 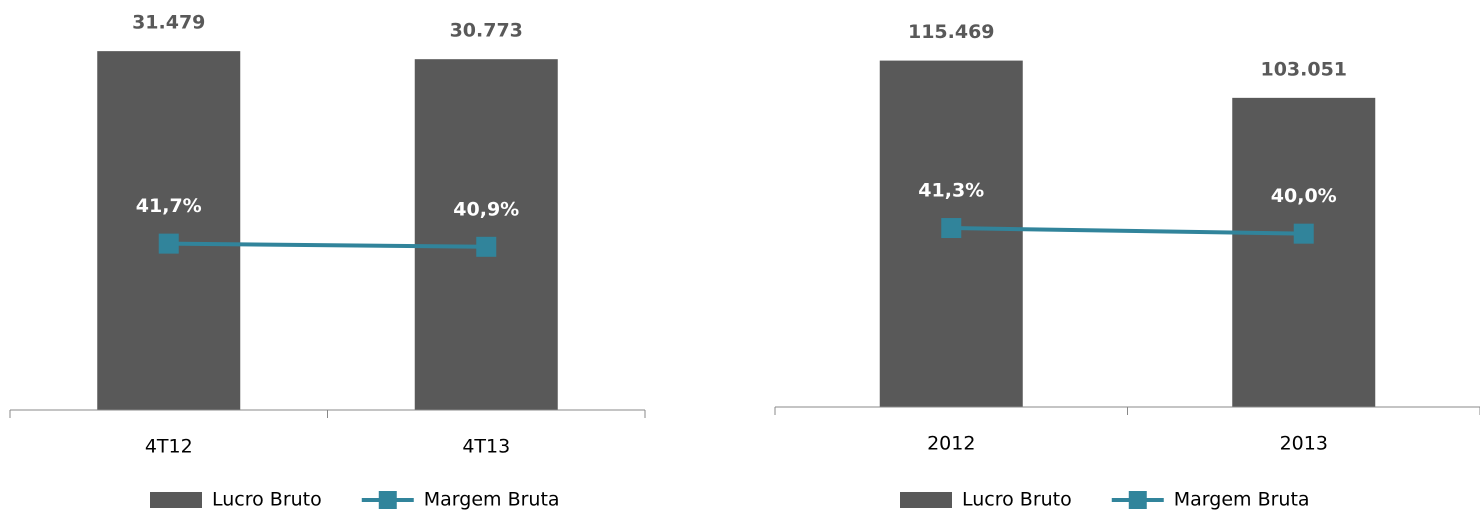 I want to click on x-tick-label: 2013, so click(x=1304, y=444).